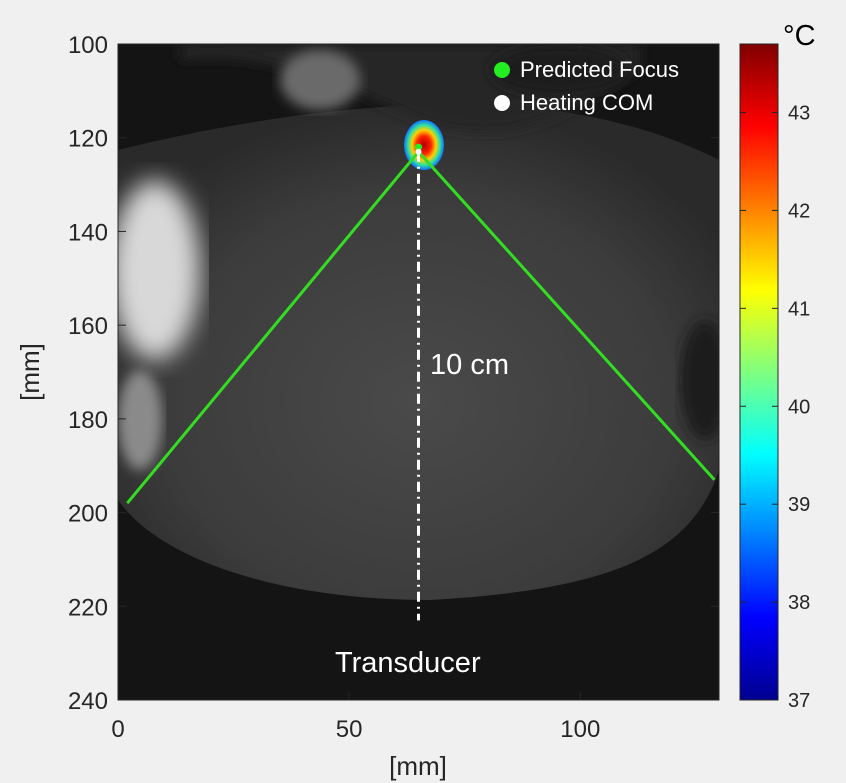 This screenshot has width=846, height=783. Describe the element at coordinates (88, 701) in the screenshot. I see `y-tick-label: 240` at that location.